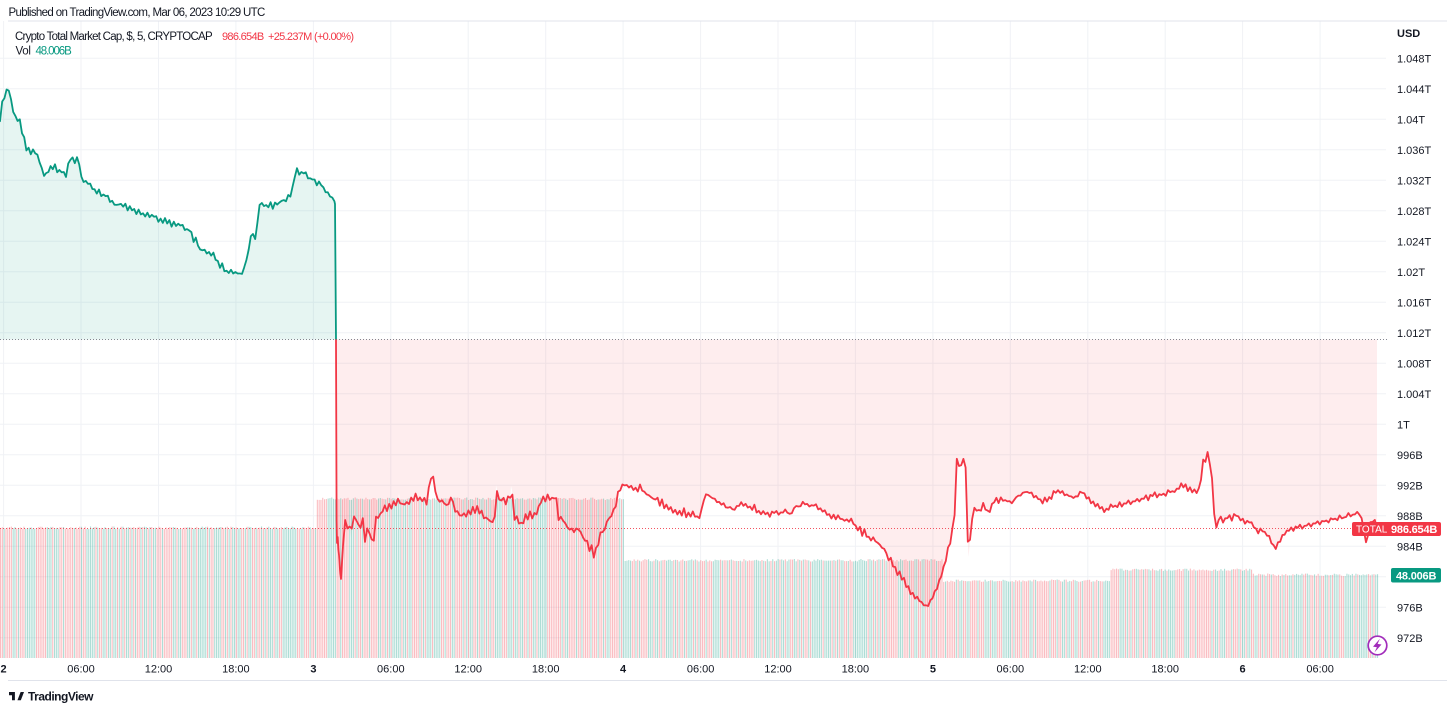 Image resolution: width=1456 pixels, height=711 pixels. Describe the element at coordinates (1410, 608) in the screenshot. I see `svg-text: 976B` at that location.